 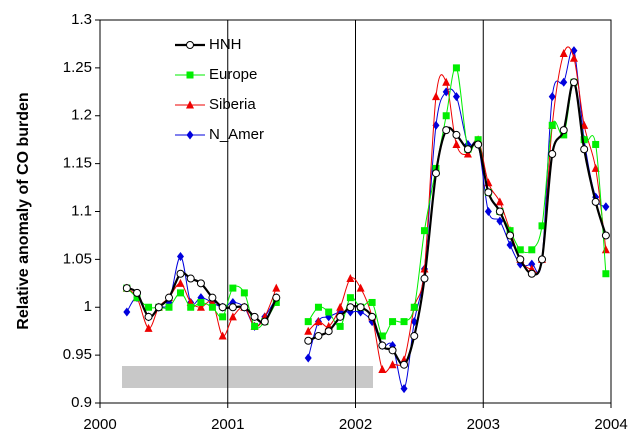 I want to click on y-tick-label: 1.05, so click(x=77, y=258).